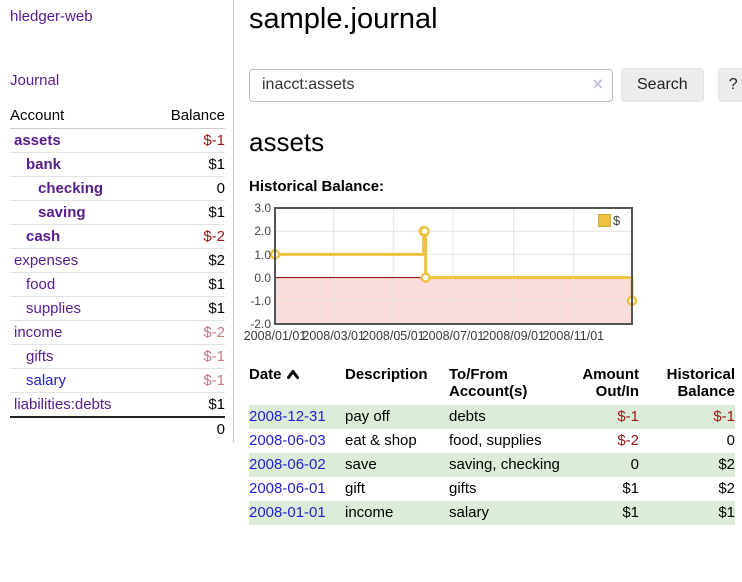  I want to click on accounts-total-row: 0, so click(117, 428).